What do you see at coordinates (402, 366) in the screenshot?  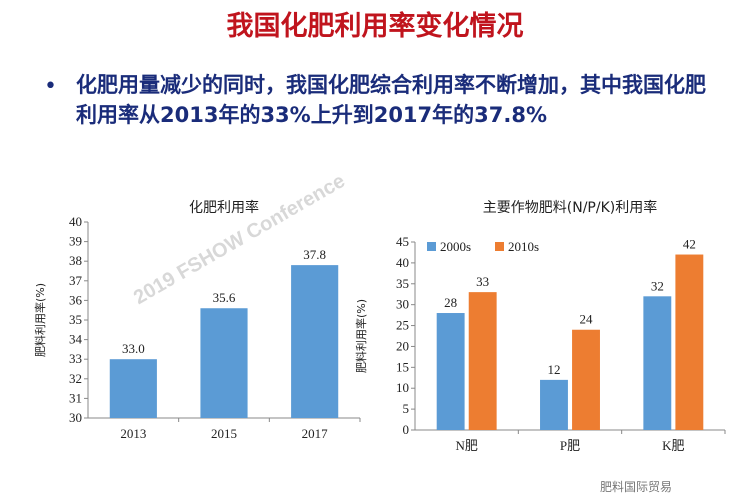 I see `chart2-y-tick-label: 15` at bounding box center [402, 366].